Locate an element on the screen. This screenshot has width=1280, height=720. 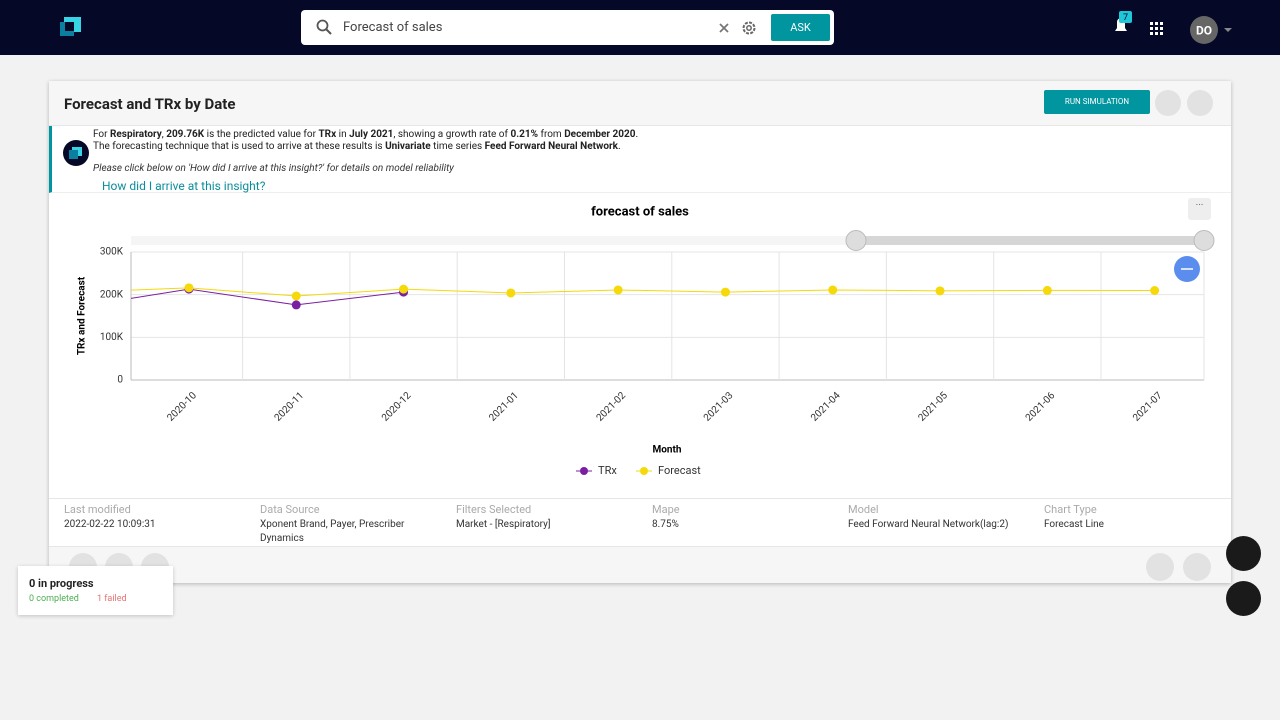
y-tick-label: 200K is located at coordinates (112, 294).